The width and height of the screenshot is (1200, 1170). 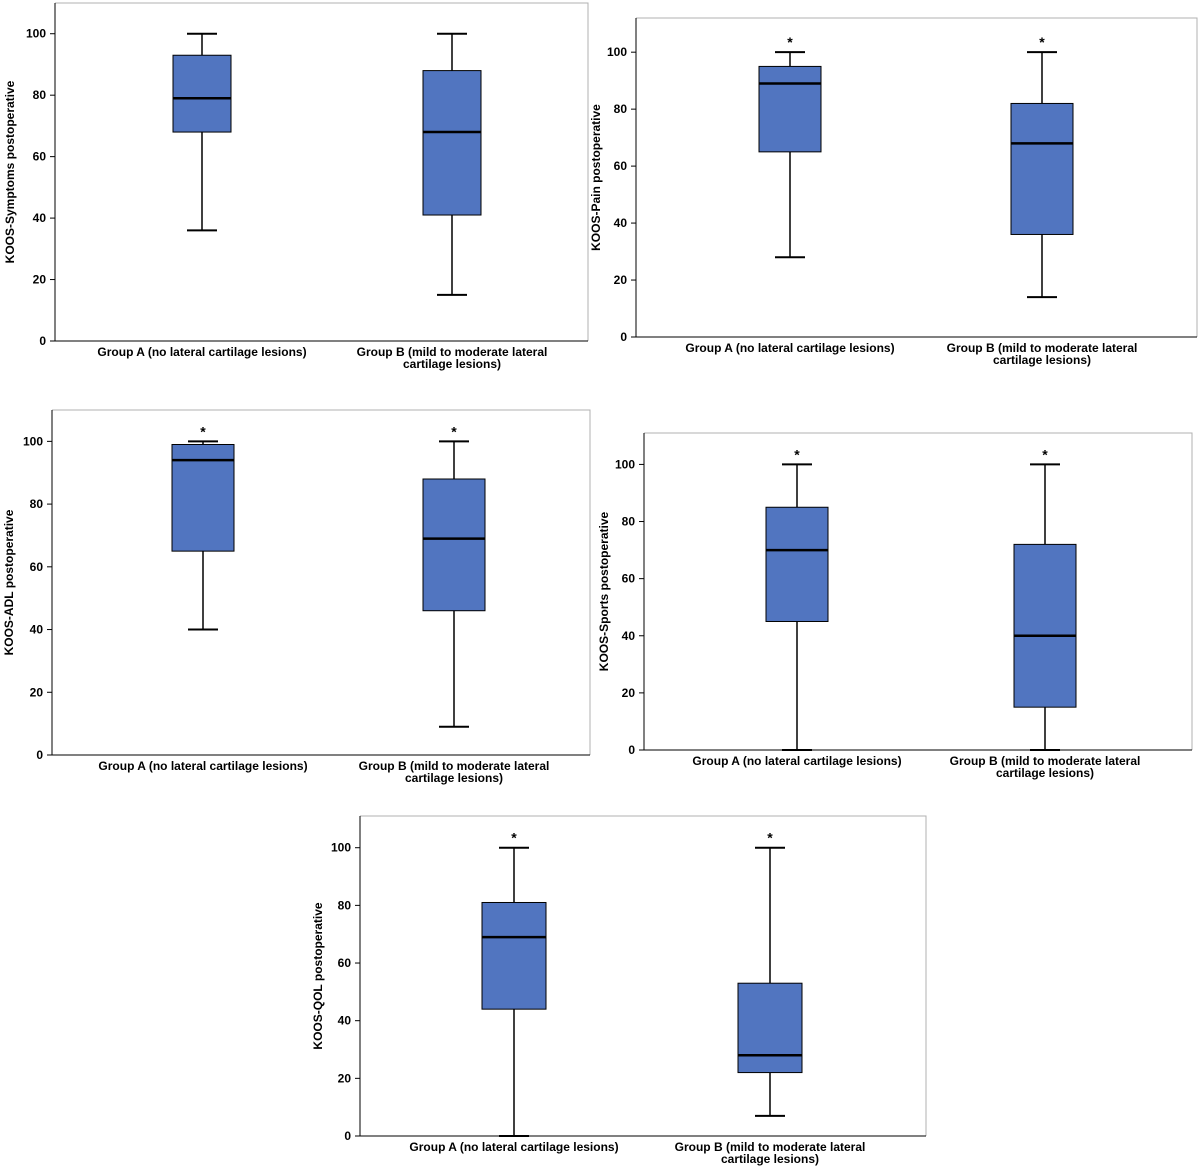 What do you see at coordinates (604, 591) in the screenshot?
I see `y-axis-label: KOOS-Sports postoperative` at bounding box center [604, 591].